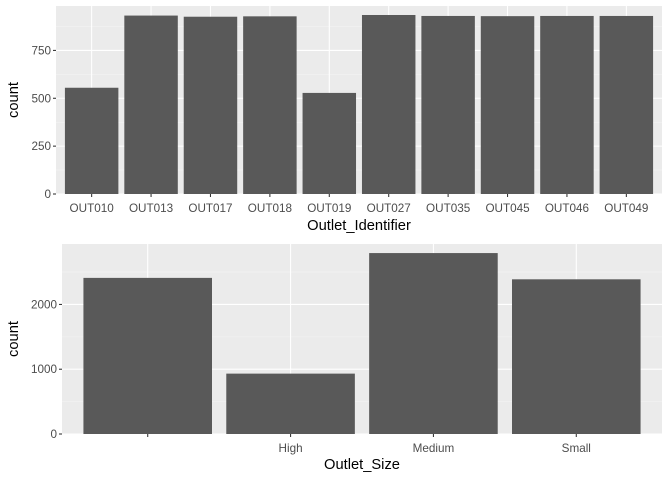  I want to click on y-tick-label: 750, so click(41, 50).